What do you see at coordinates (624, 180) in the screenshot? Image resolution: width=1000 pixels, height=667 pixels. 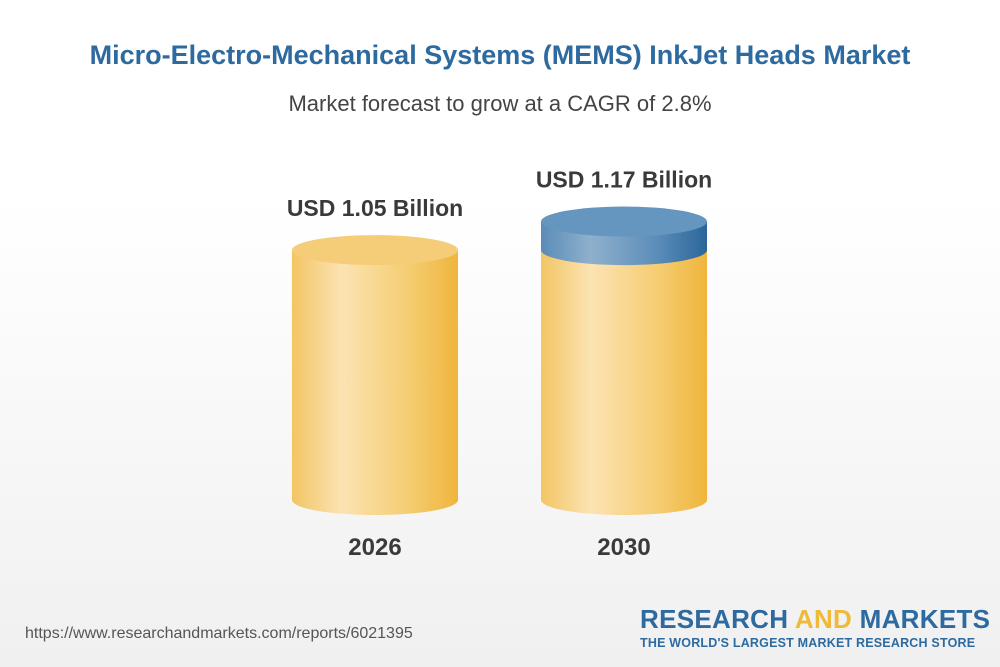 I see `data-label: USD 1.17 Billion` at bounding box center [624, 180].